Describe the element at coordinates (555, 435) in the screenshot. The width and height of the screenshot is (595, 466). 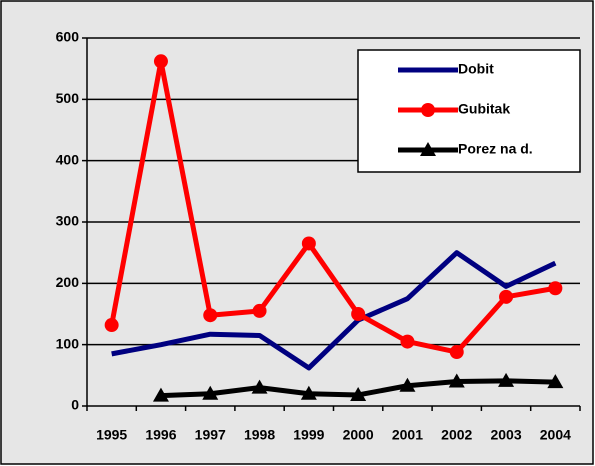
I see `x-tick-label: 2004` at that location.